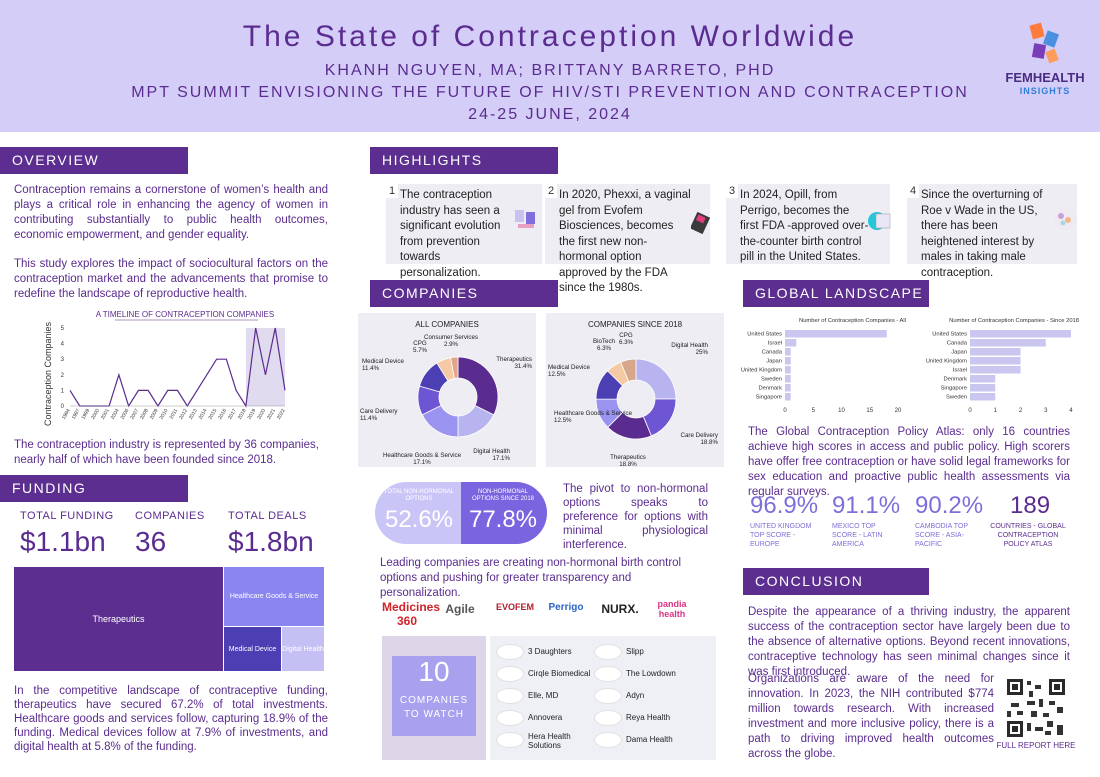  Describe the element at coordinates (1036, 708) in the screenshot. I see `qr-code-icon` at that location.